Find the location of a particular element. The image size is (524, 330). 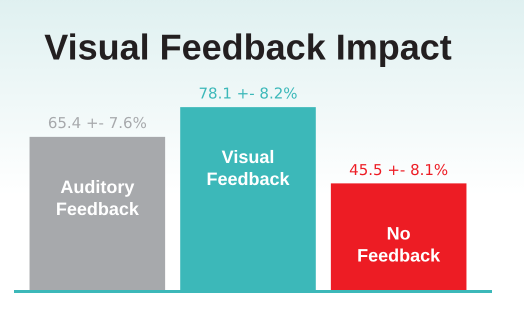

chart-title: Visual Feedback Impact is located at coordinates (248, 47).